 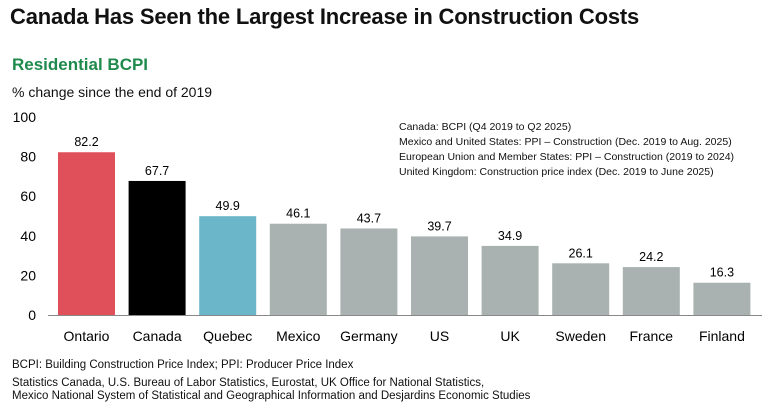 I want to click on chart-subtitle: Residential BCPI, so click(x=80, y=64).